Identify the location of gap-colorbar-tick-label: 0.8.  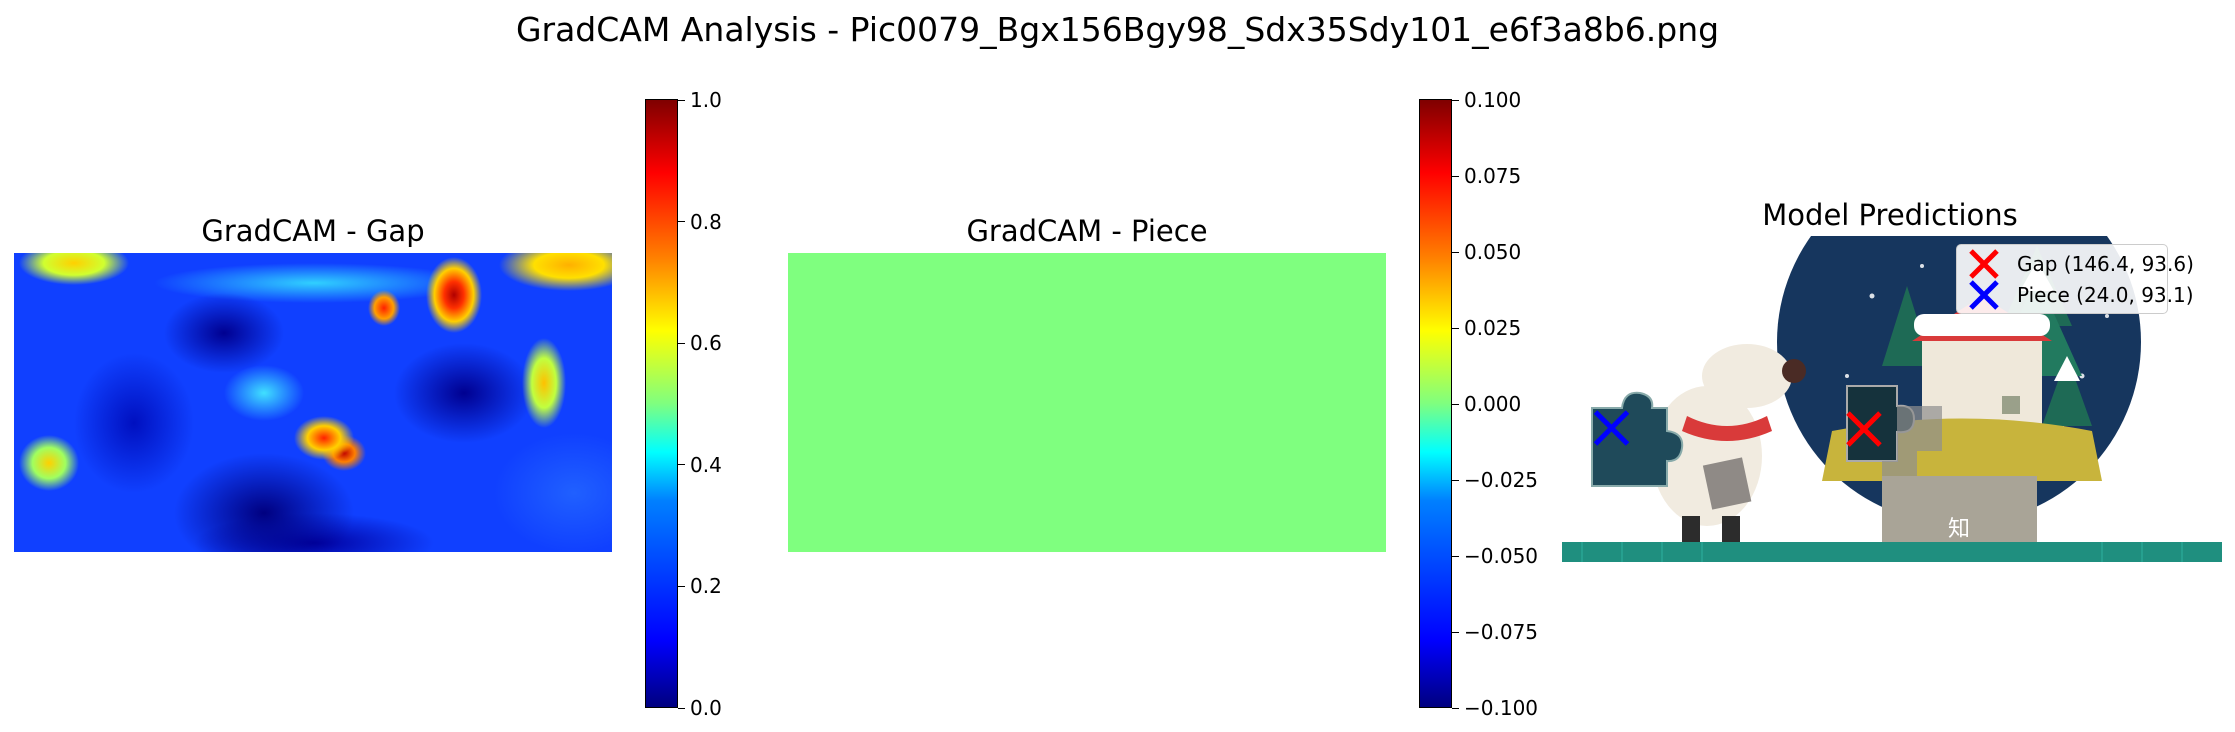
(706, 221).